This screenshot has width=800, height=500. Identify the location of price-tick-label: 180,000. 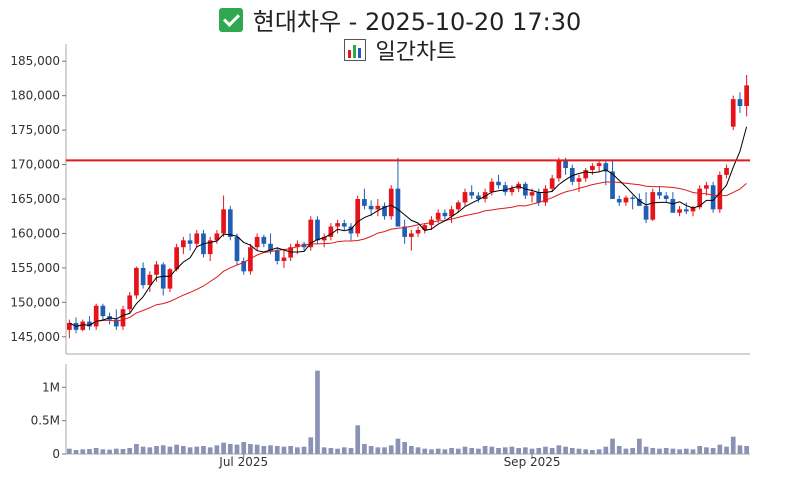
(35, 96).